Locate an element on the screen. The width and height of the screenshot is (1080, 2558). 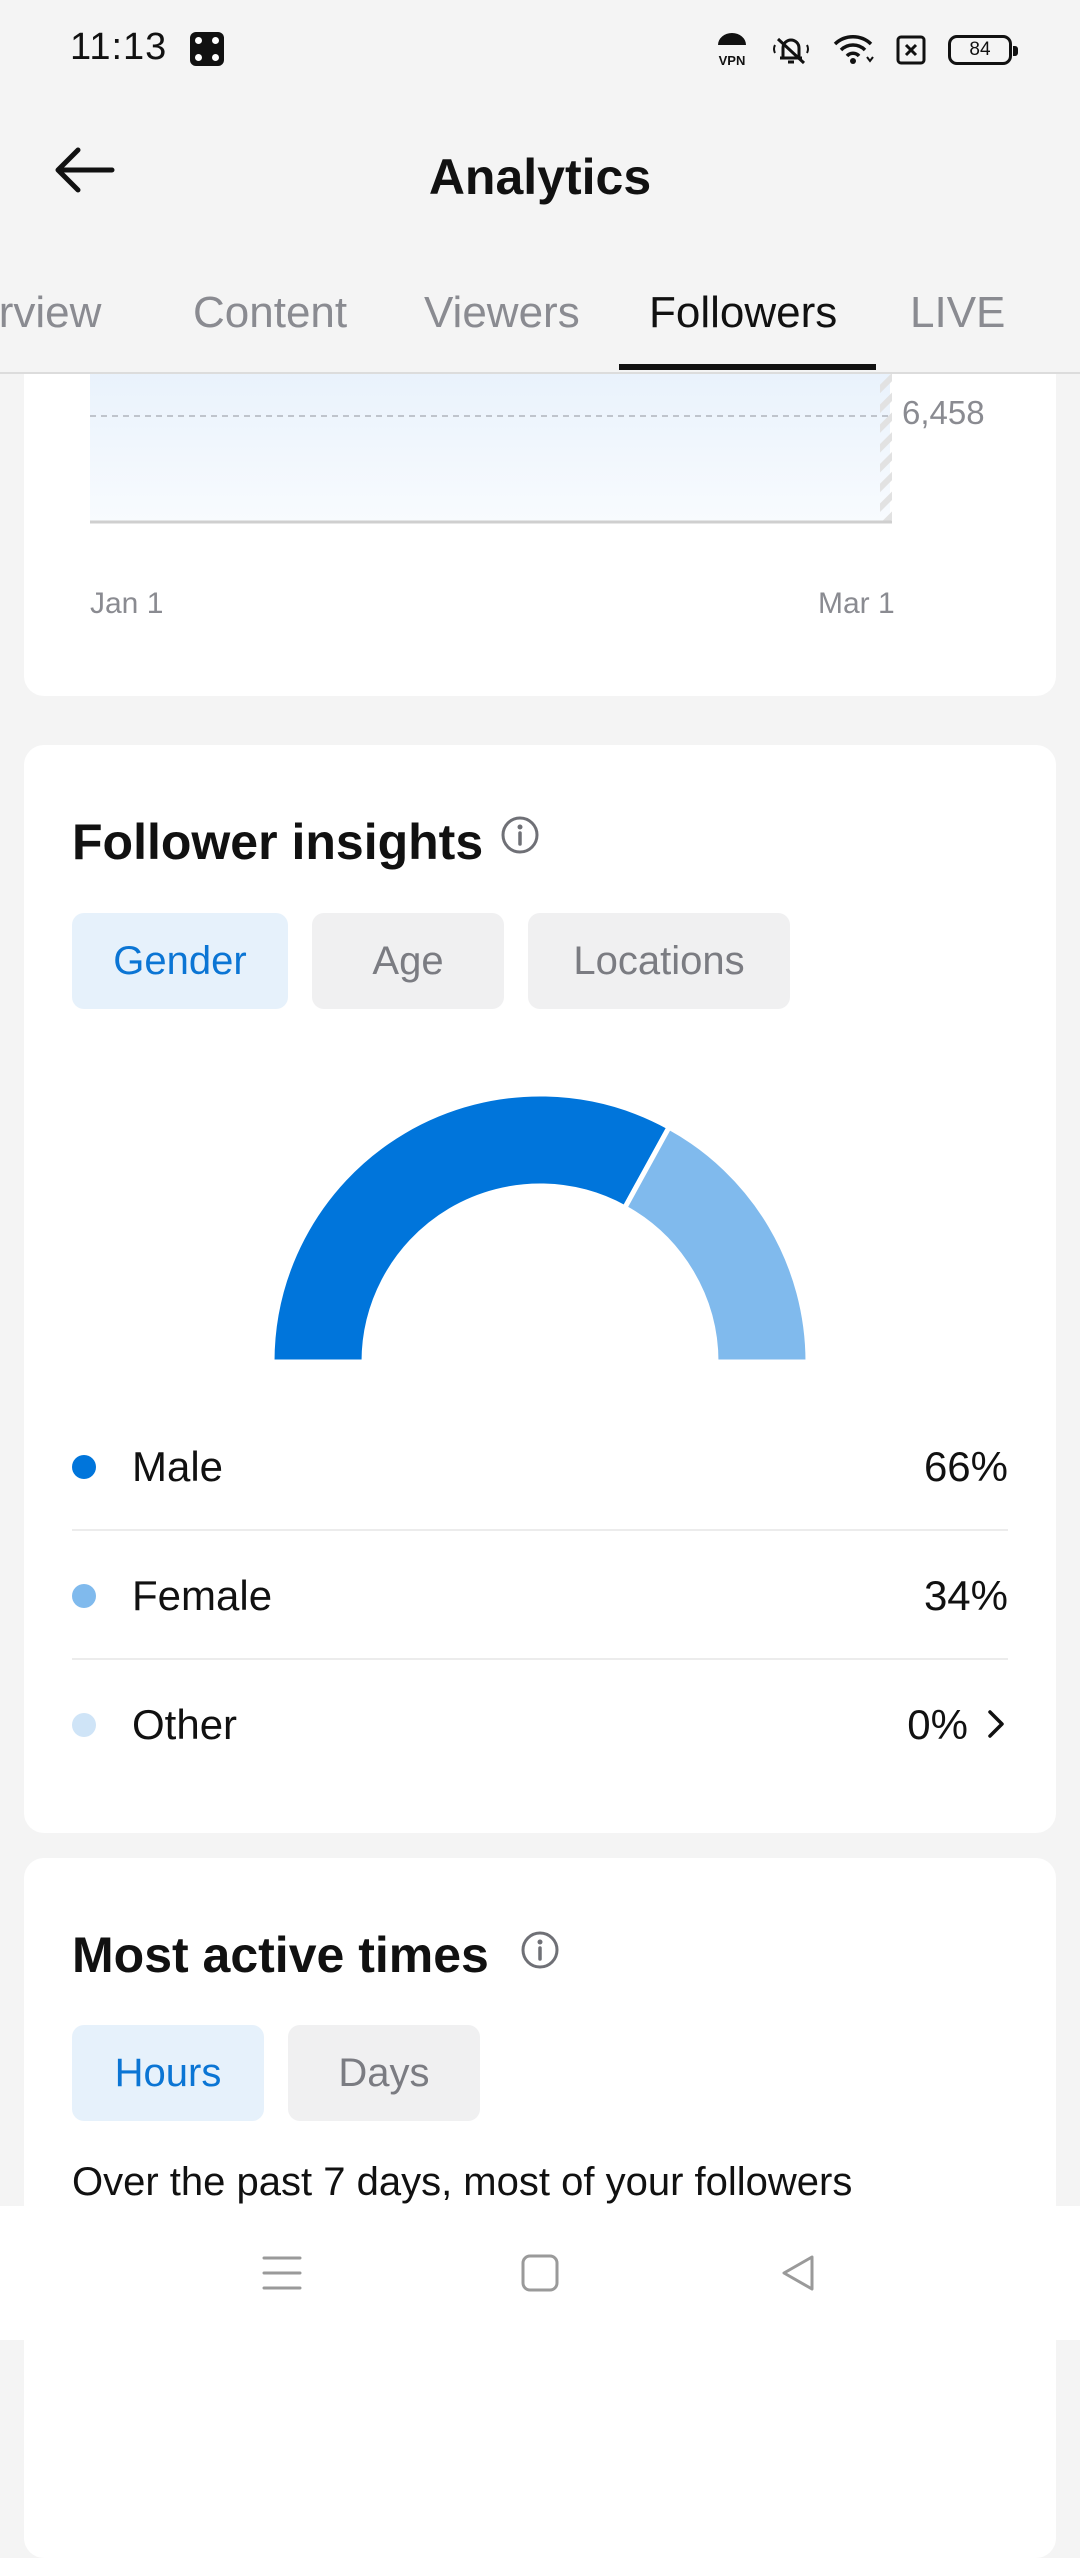
status-icons: VPN 84 is located at coordinates (866, 50).